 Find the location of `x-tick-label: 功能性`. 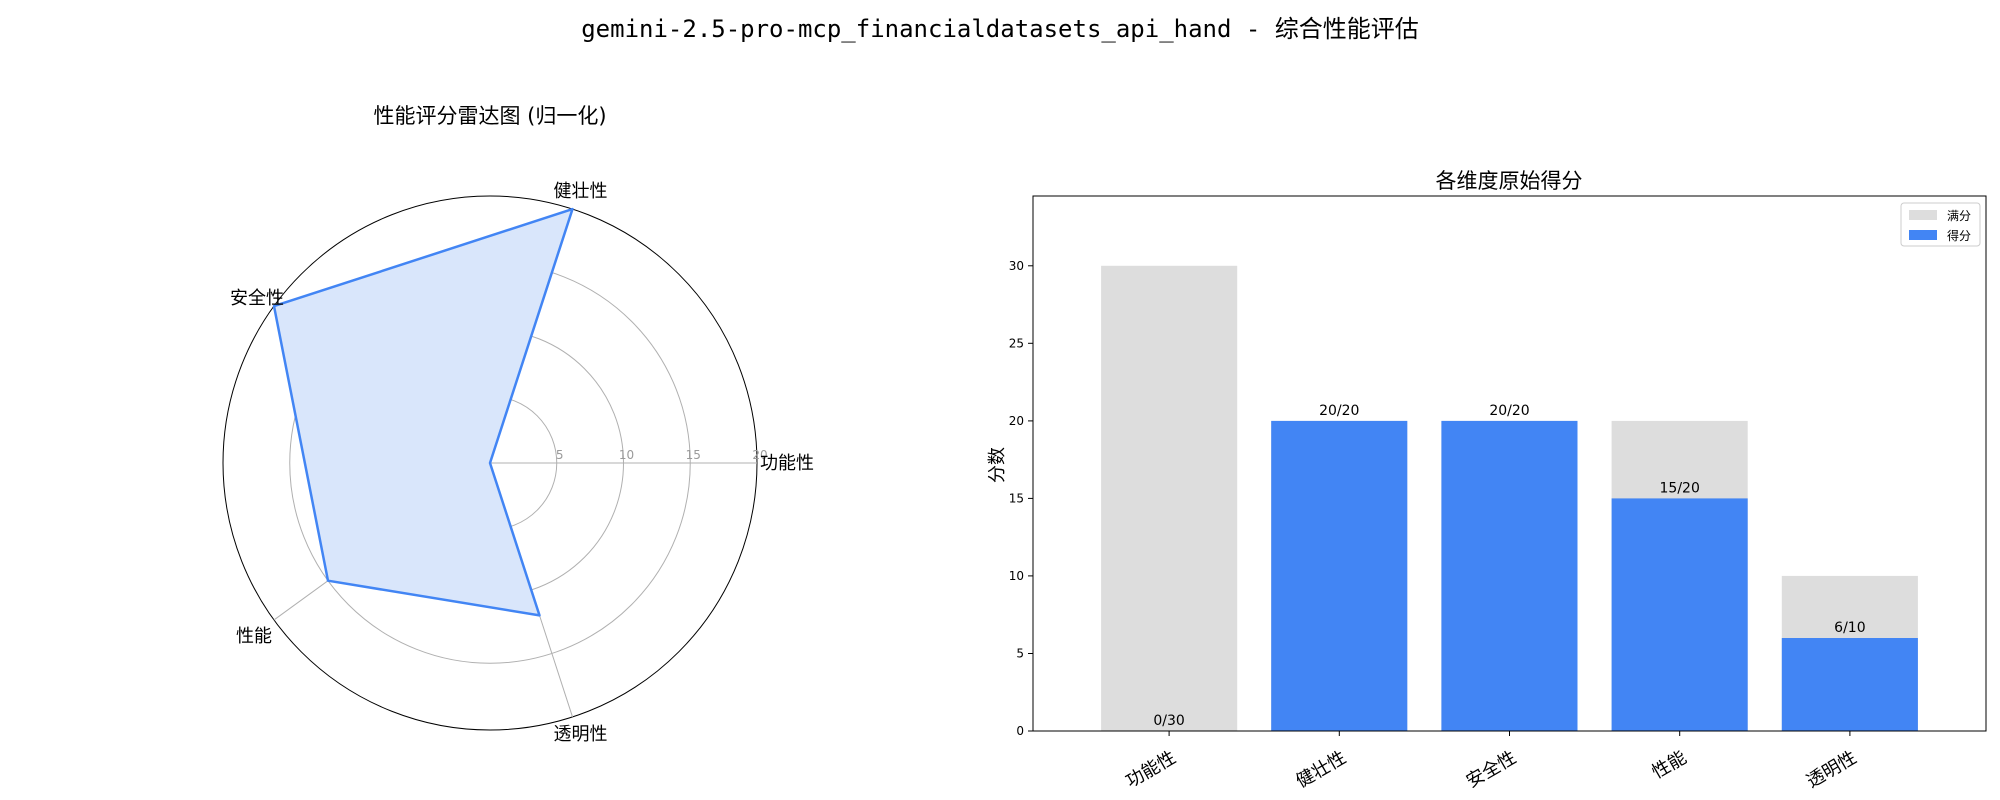

x-tick-label: 功能性 is located at coordinates (1150, 769).